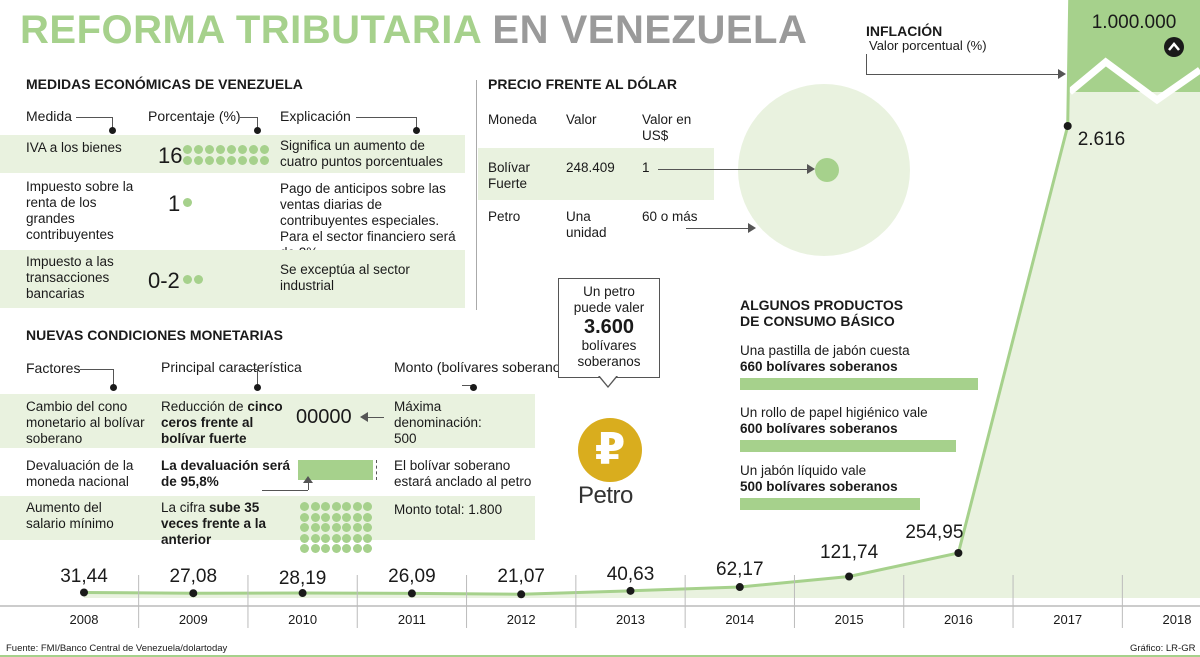  I want to click on medidas-row-3-band, so click(232, 279).